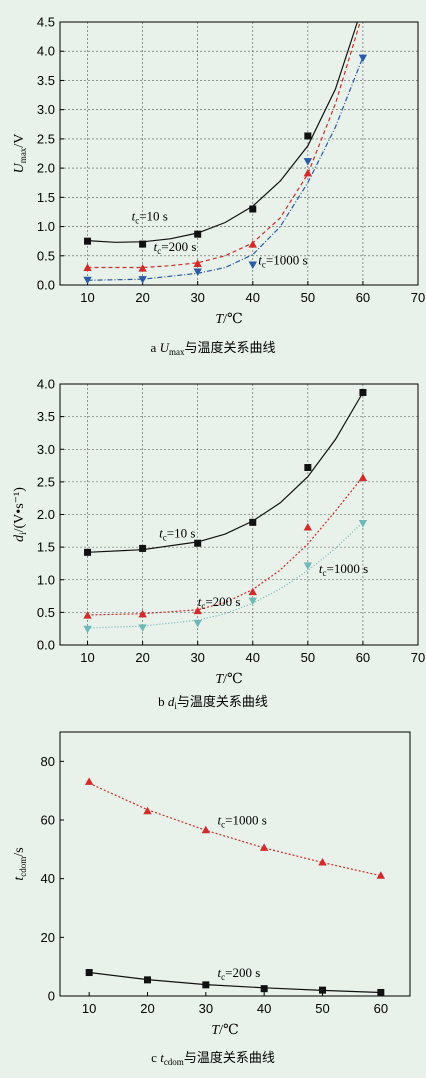 This screenshot has height=1078, width=426. I want to click on y-tick-label: 3.5, so click(46, 416).